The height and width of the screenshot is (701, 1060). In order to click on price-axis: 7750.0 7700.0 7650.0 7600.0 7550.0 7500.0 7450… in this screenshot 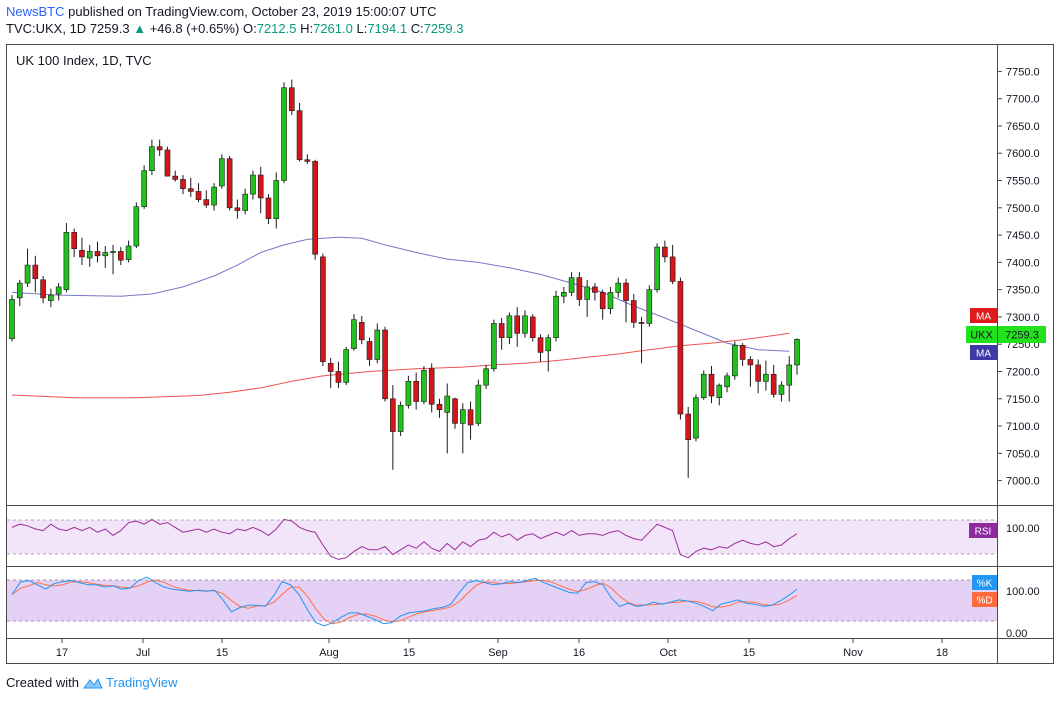, I will do `click(1018, 277)`.